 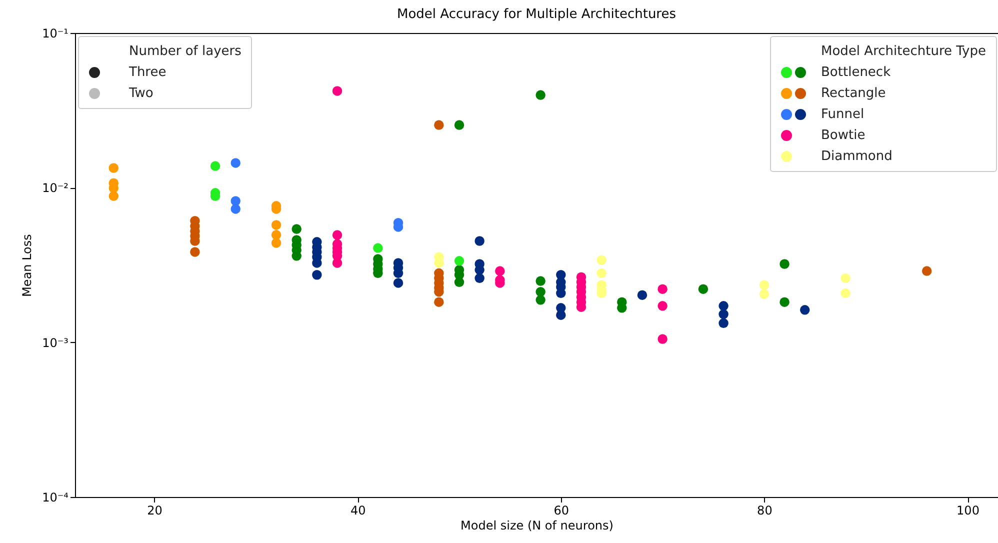 What do you see at coordinates (185, 51) in the screenshot?
I see `annotation: Number of layers` at bounding box center [185, 51].